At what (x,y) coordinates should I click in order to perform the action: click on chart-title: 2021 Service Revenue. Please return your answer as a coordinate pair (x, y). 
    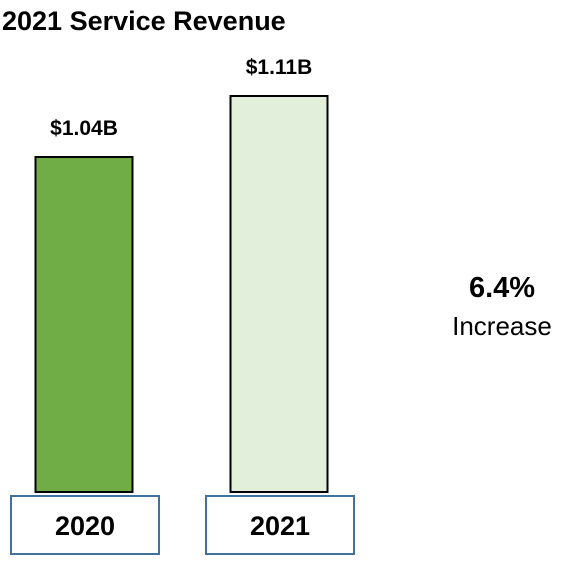
    Looking at the image, I should click on (144, 21).